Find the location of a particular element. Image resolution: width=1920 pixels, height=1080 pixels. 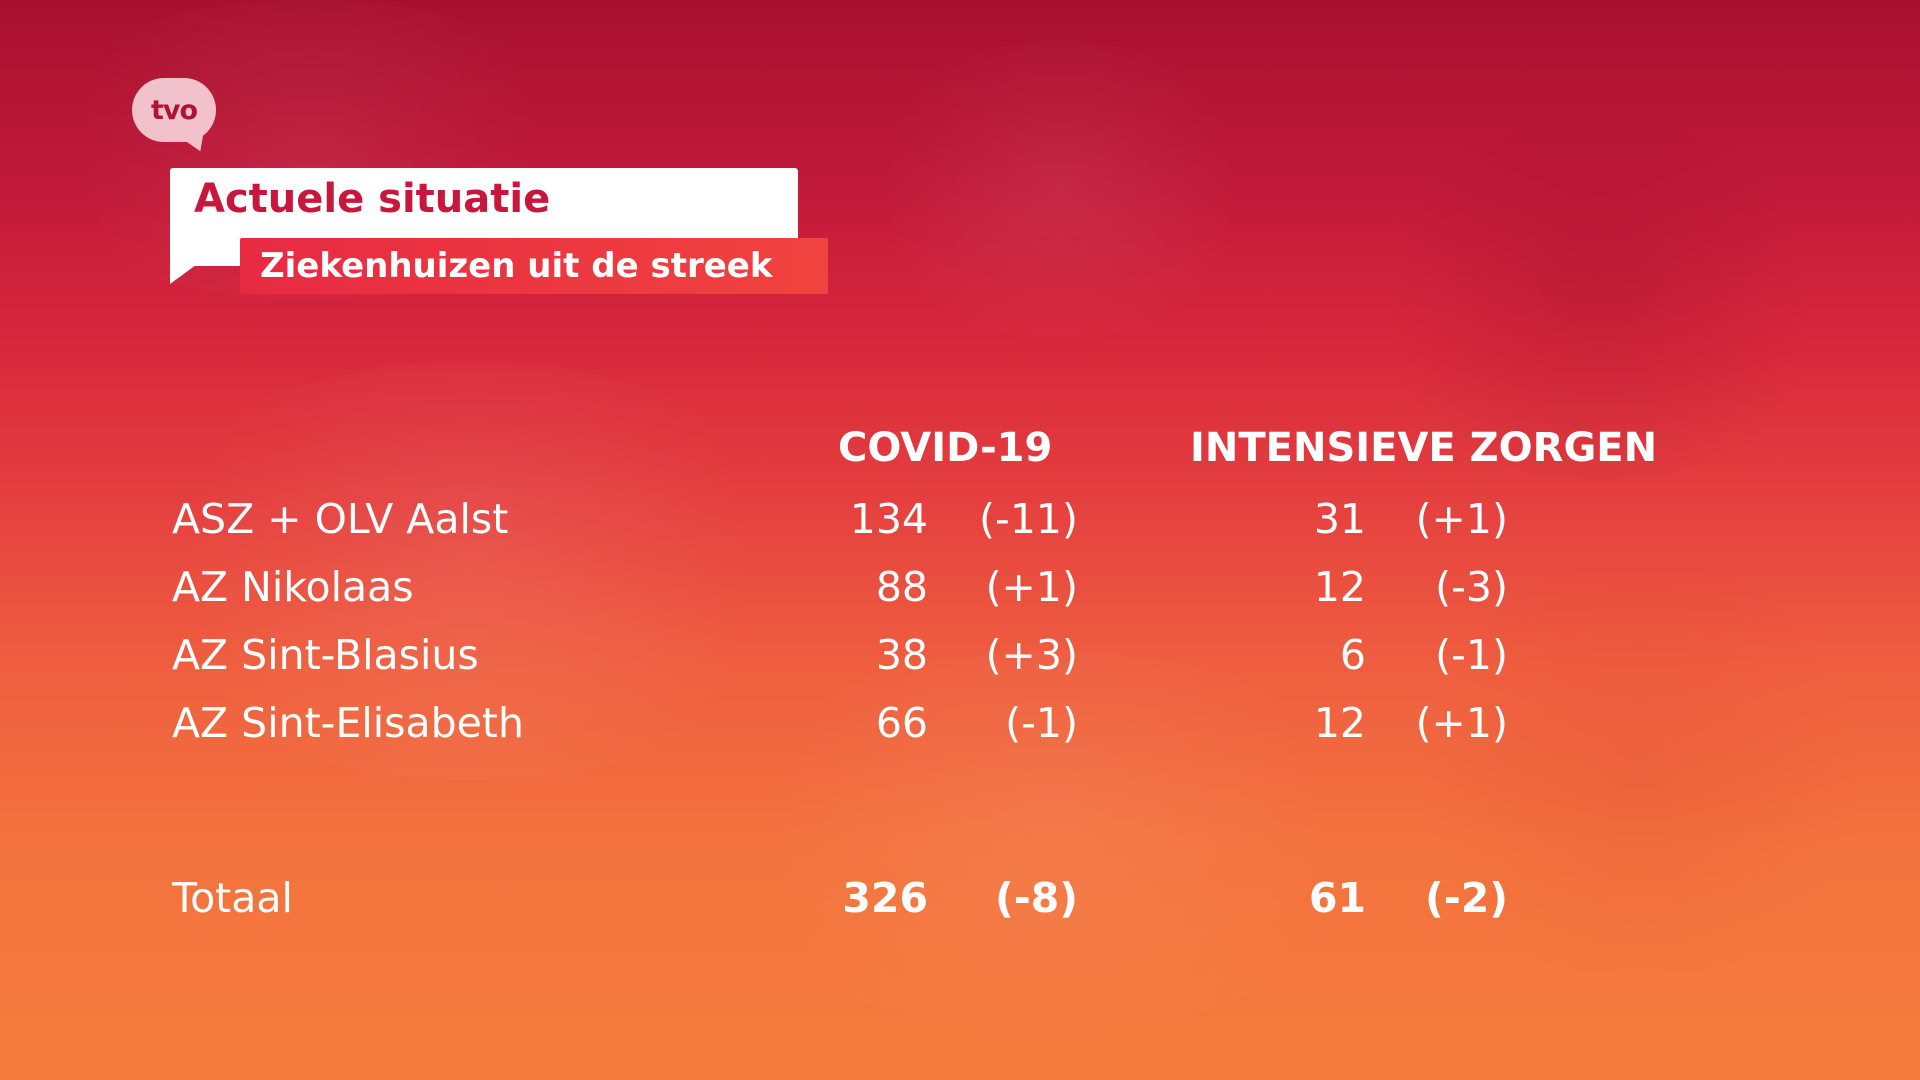

tvo-logo: tvo is located at coordinates (174, 110).